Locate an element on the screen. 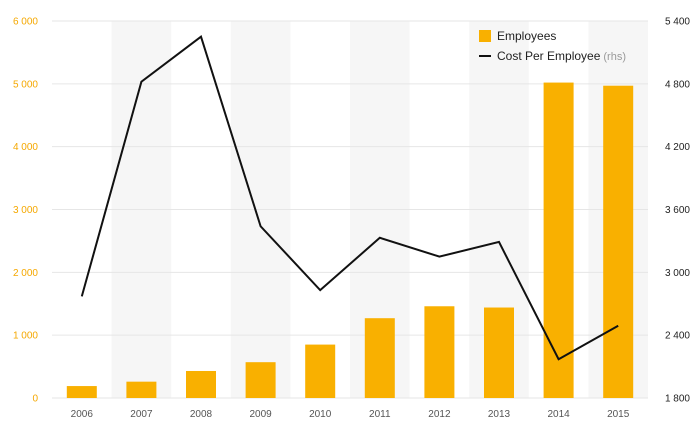 This screenshot has width=700, height=438. x-tick-label: 2010 is located at coordinates (320, 414).